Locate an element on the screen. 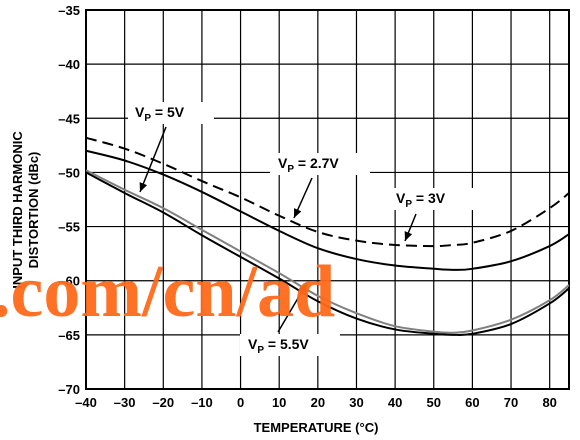 This screenshot has height=440, width=580. x-tick-label: –10 is located at coordinates (202, 402).